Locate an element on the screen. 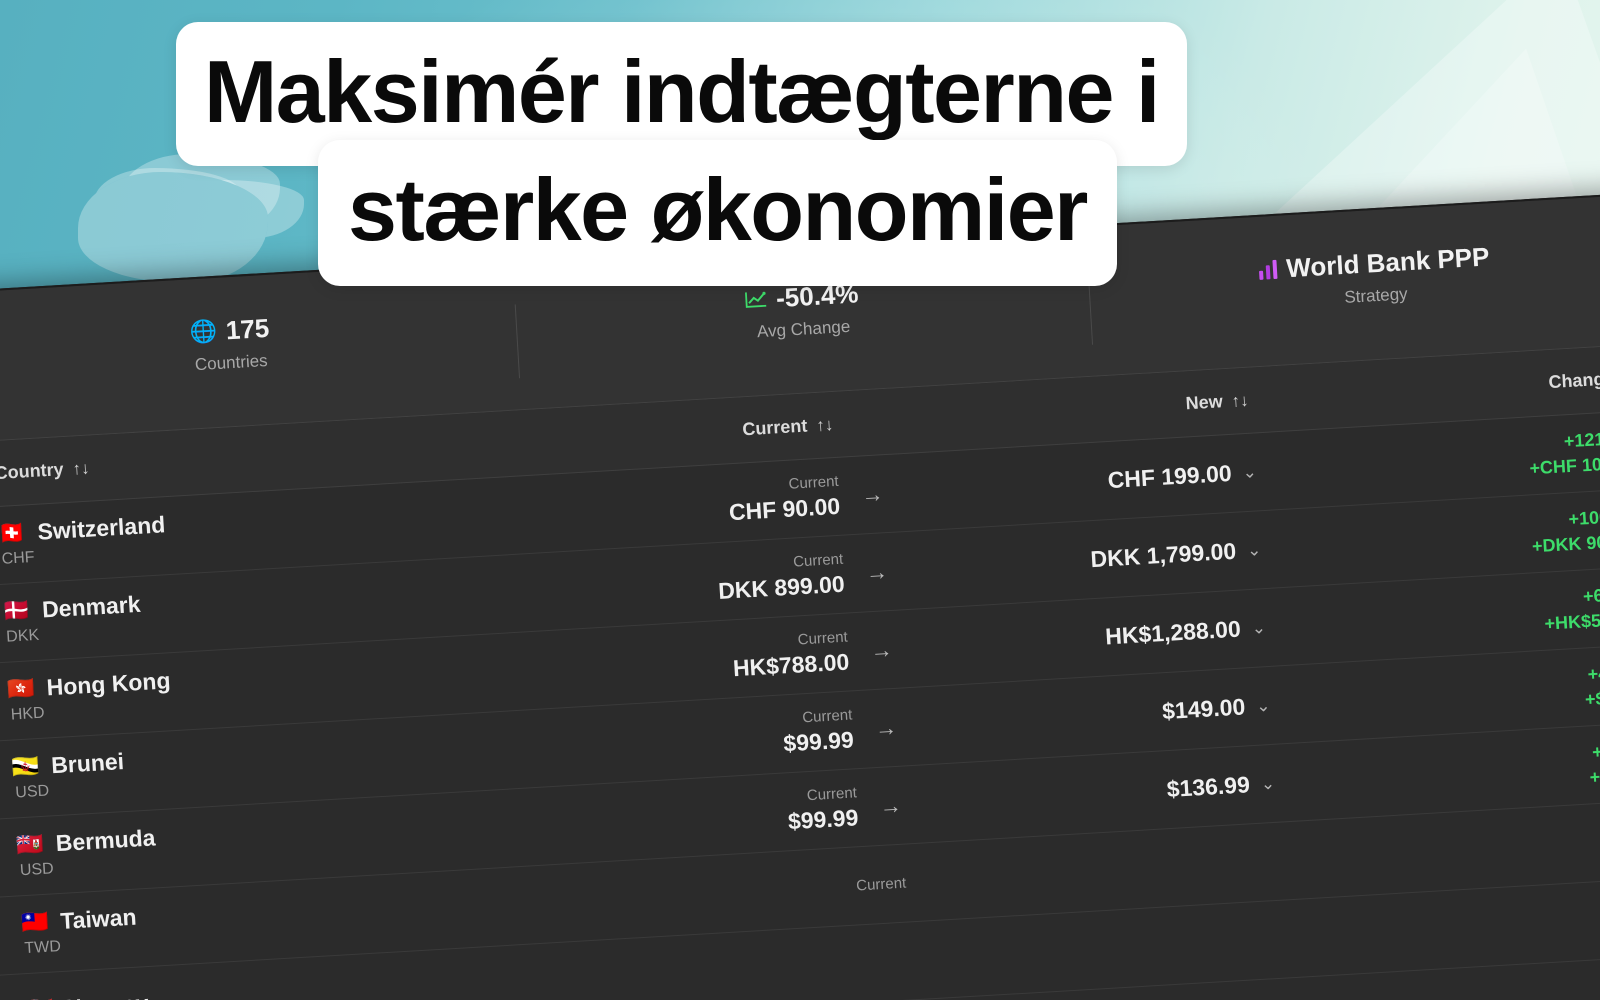 This screenshot has width=1600, height=1000. new-price-value: $149.00 is located at coordinates (1203, 709).